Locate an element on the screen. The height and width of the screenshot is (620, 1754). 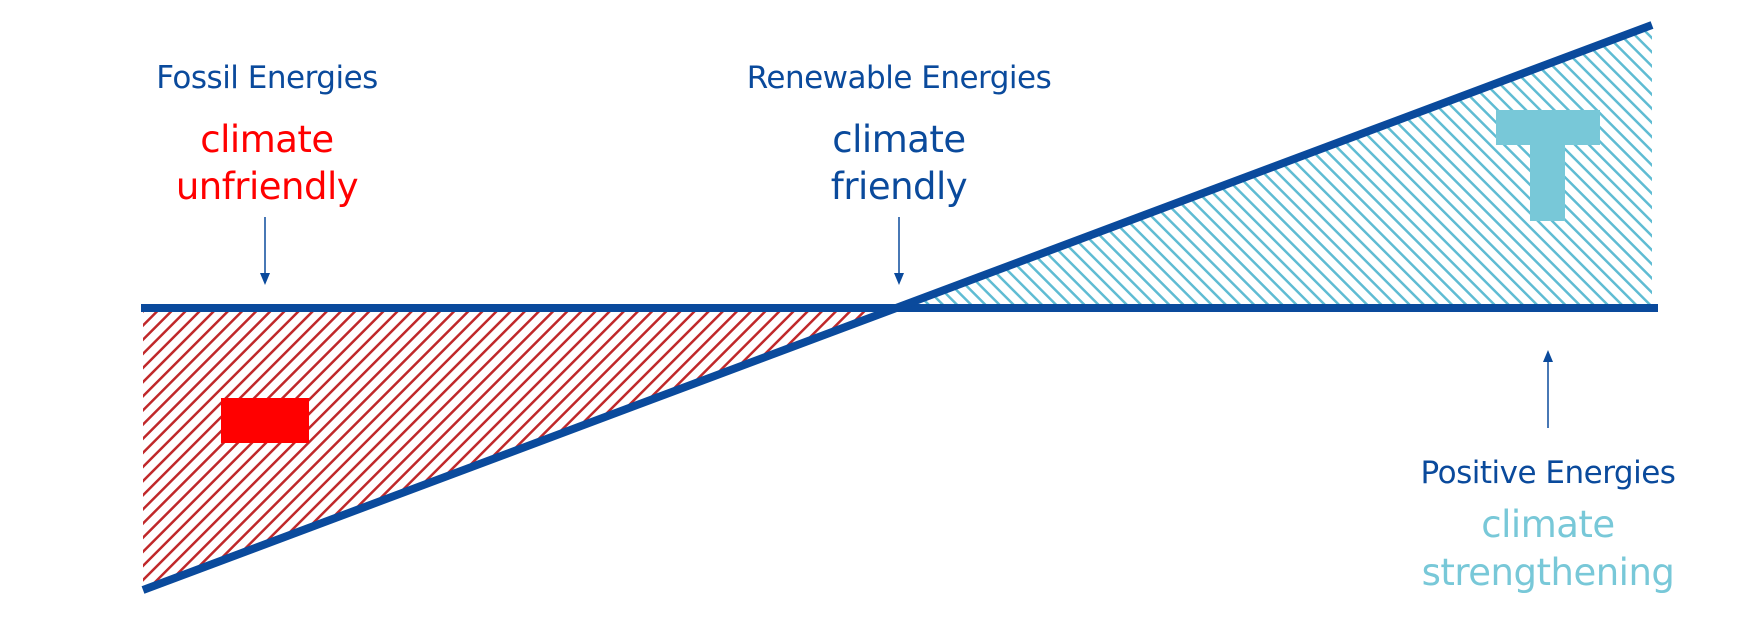
positive-rating-line1: climate is located at coordinates (1548, 524).